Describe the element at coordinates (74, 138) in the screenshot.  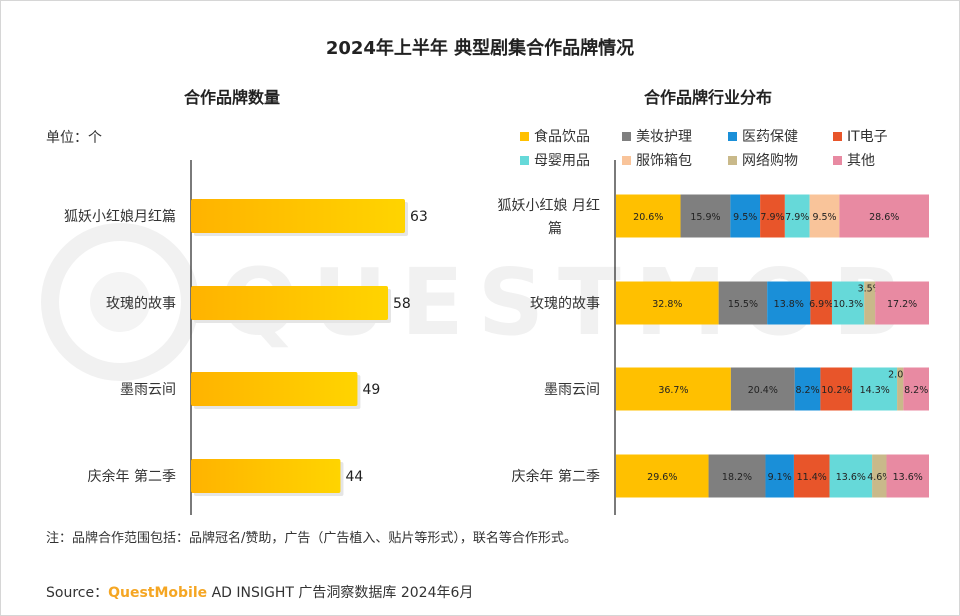
I see `unit-label: 单位：个` at that location.